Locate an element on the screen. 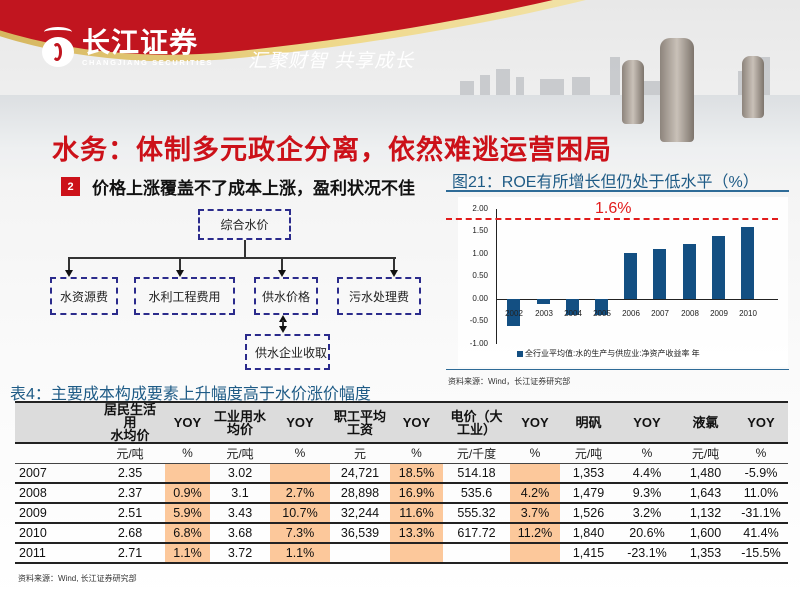 Image resolution: width=800 pixels, height=601 pixels. table-cell: 1.1% is located at coordinates (187, 553).